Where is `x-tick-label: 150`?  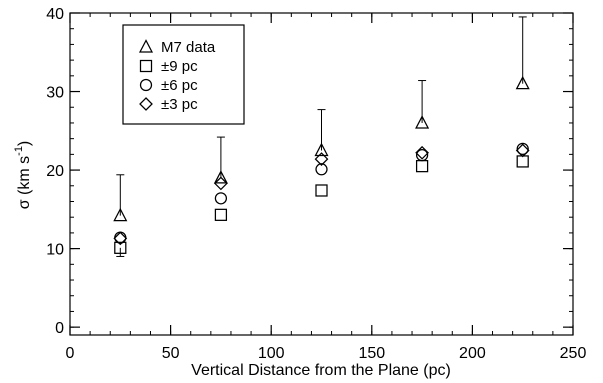 x-tick-label: 150 is located at coordinates (371, 353).